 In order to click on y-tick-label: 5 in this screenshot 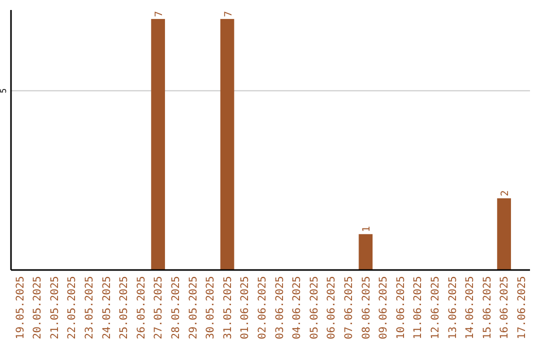, I will do `click(4, 91)`.